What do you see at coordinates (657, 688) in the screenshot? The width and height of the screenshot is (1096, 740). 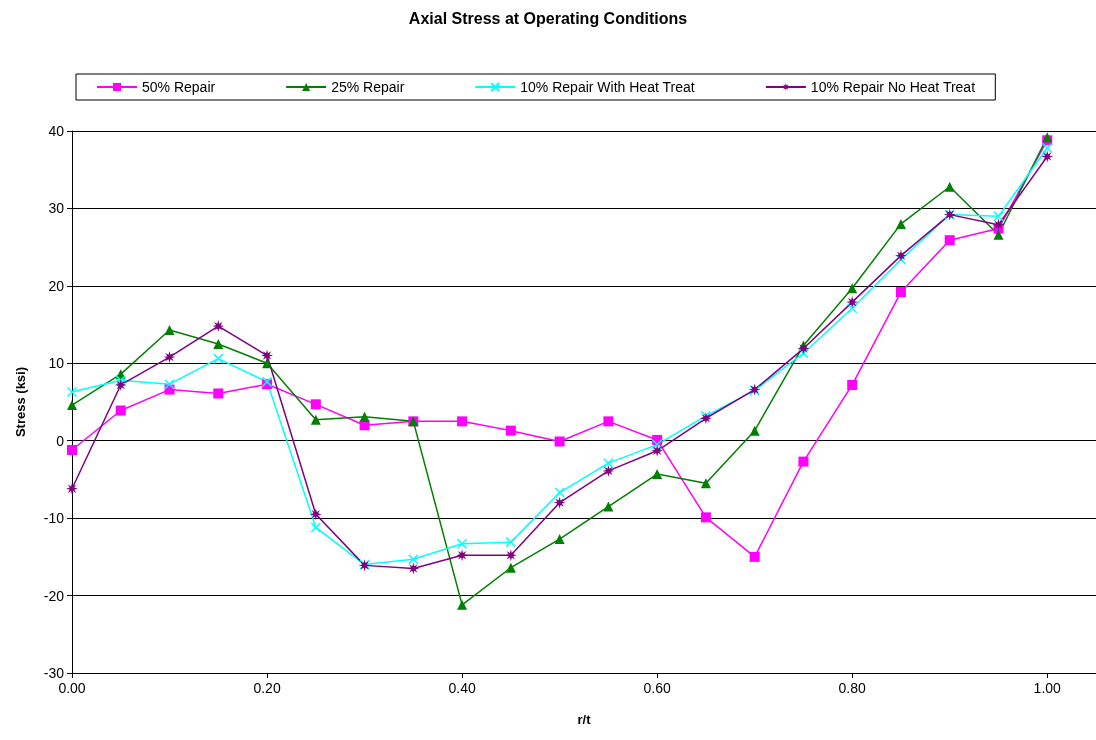 I see `x-tick-label: 0.60` at bounding box center [657, 688].